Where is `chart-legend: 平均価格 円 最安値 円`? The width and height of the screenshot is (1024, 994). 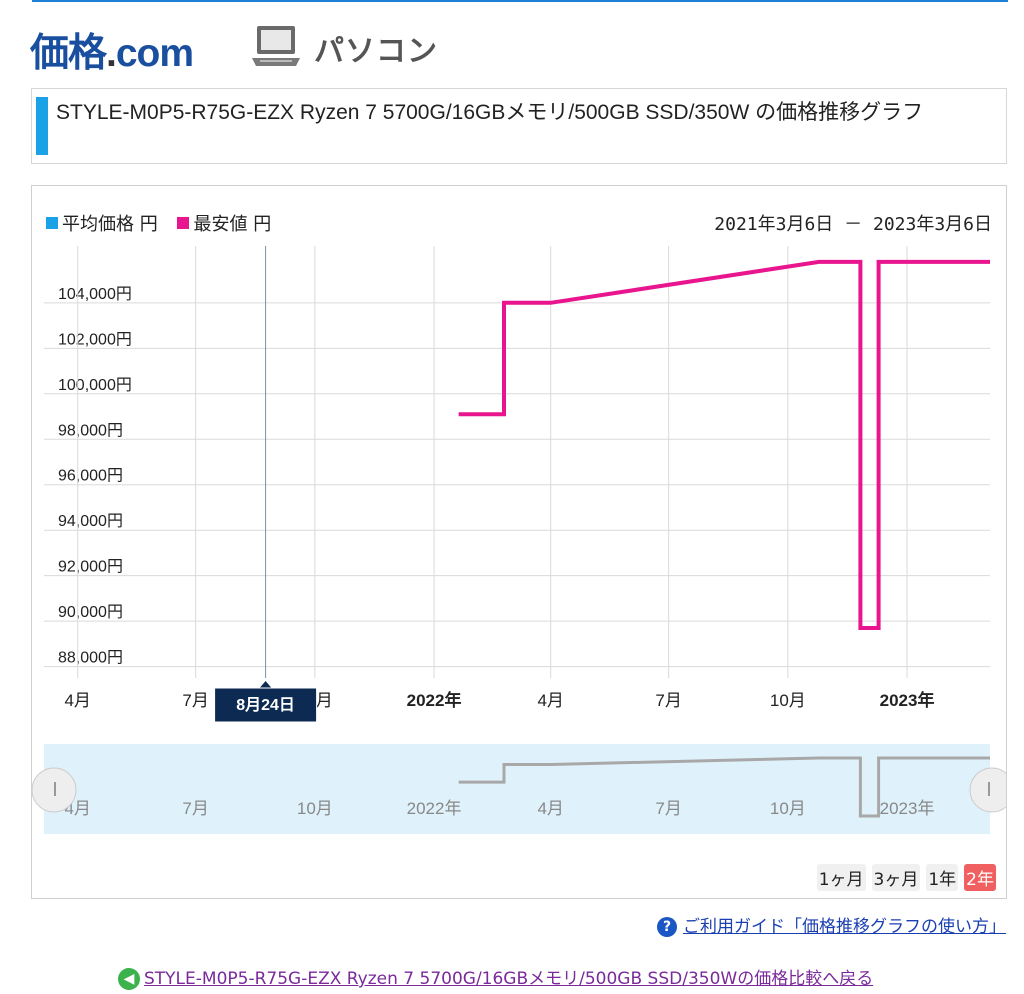 chart-legend: 平均価格 円 最安値 円 is located at coordinates (165, 223).